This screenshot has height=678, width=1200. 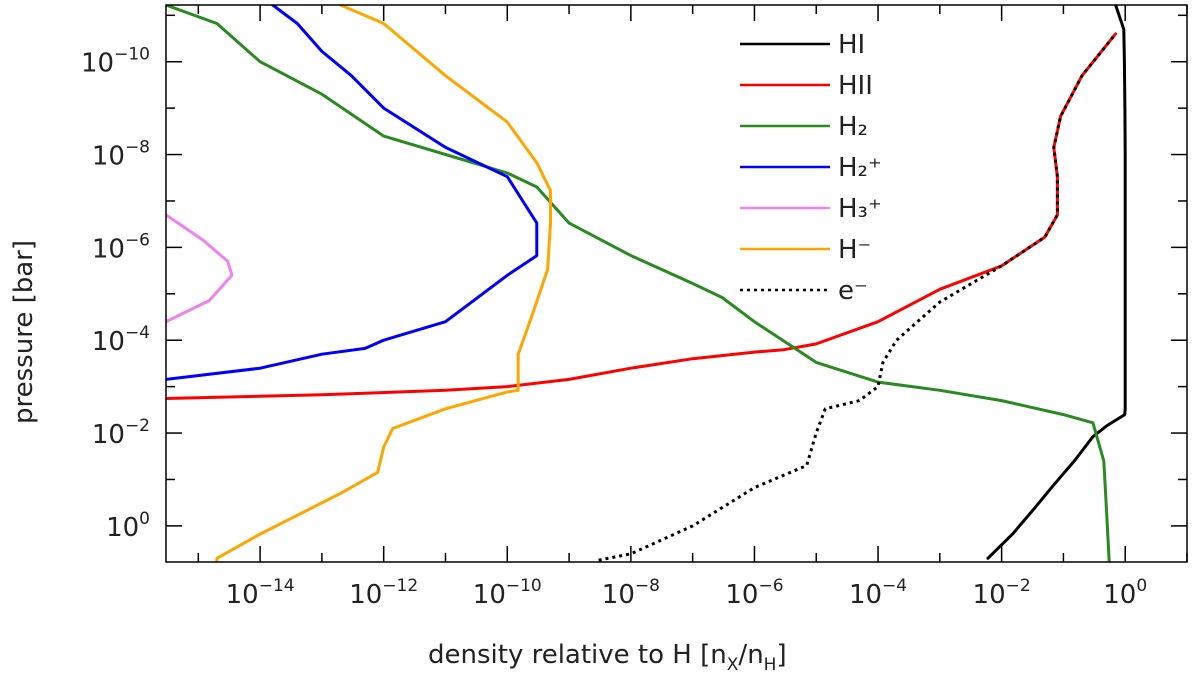 I want to click on x-tick-label: 10⁻¹², so click(x=383, y=593).